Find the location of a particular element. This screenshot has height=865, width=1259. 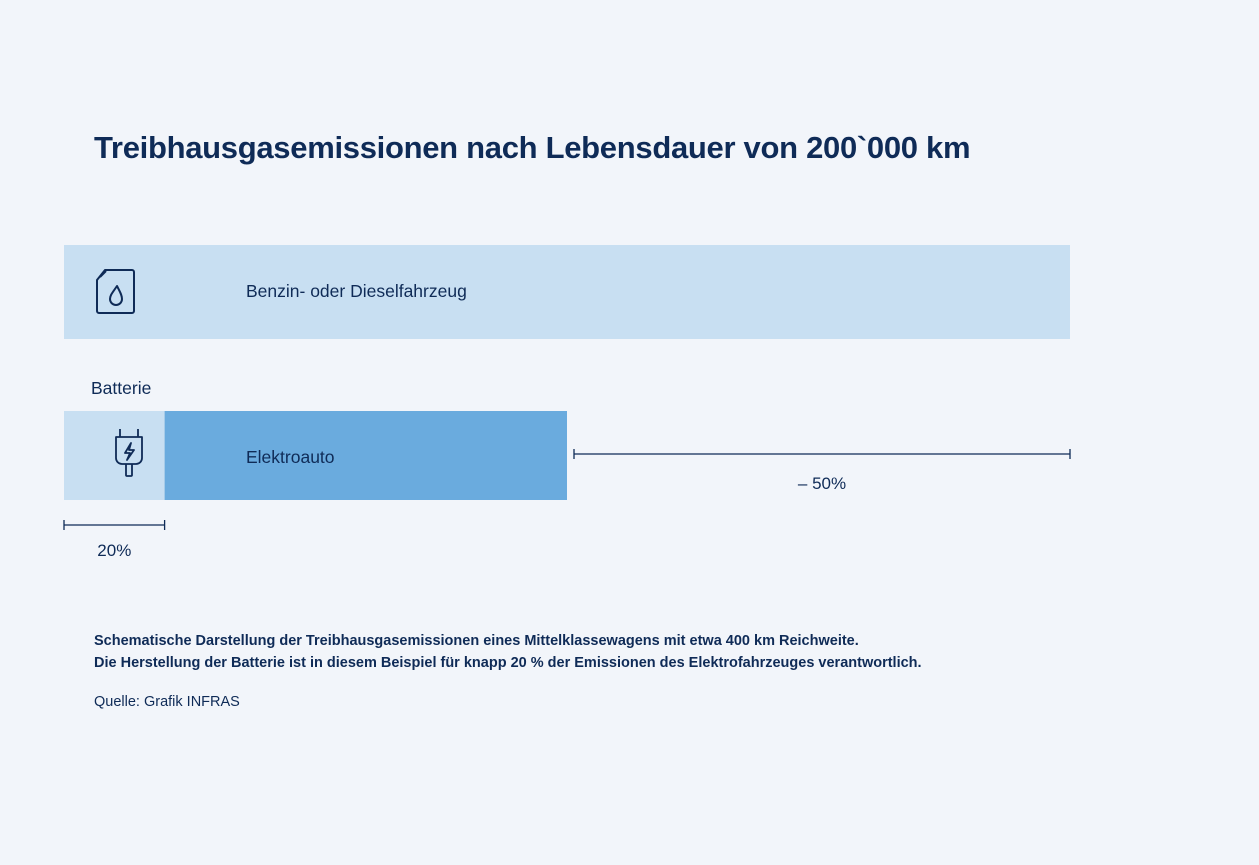

reduction-bracket is located at coordinates (822, 454).